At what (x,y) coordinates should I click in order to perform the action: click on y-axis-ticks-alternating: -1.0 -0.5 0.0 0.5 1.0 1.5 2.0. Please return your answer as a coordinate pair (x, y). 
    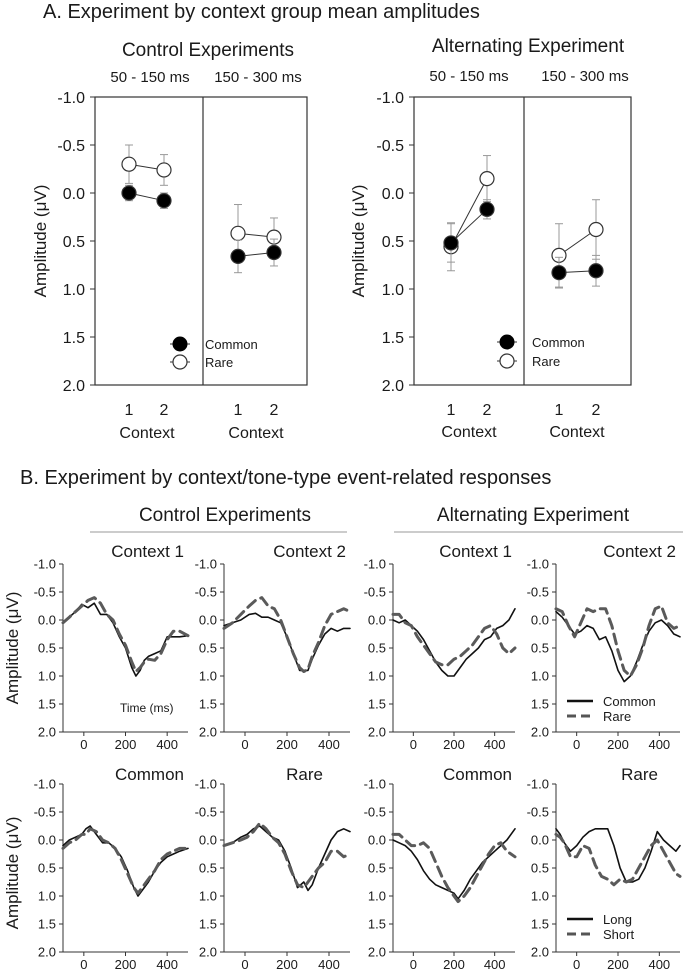
    Looking at the image, I should click on (395, 242).